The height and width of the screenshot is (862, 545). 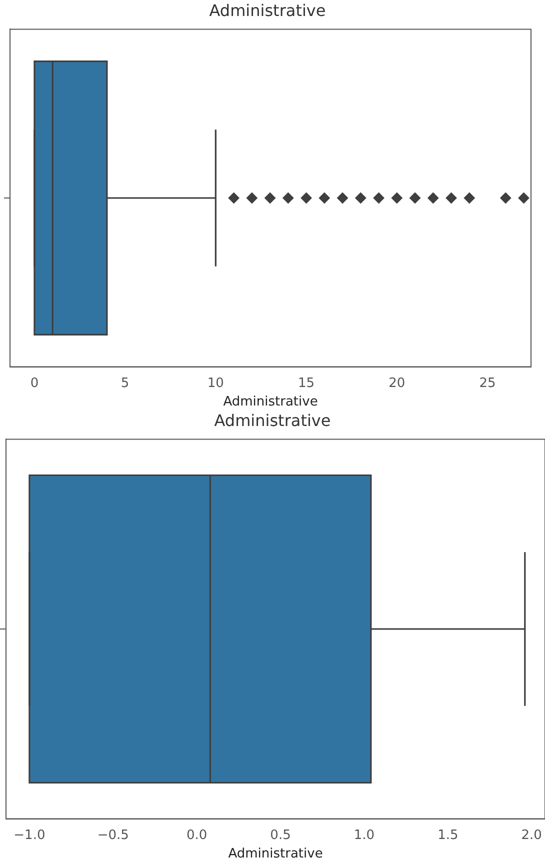 I want to click on x-tick-label: 25, so click(x=487, y=383).